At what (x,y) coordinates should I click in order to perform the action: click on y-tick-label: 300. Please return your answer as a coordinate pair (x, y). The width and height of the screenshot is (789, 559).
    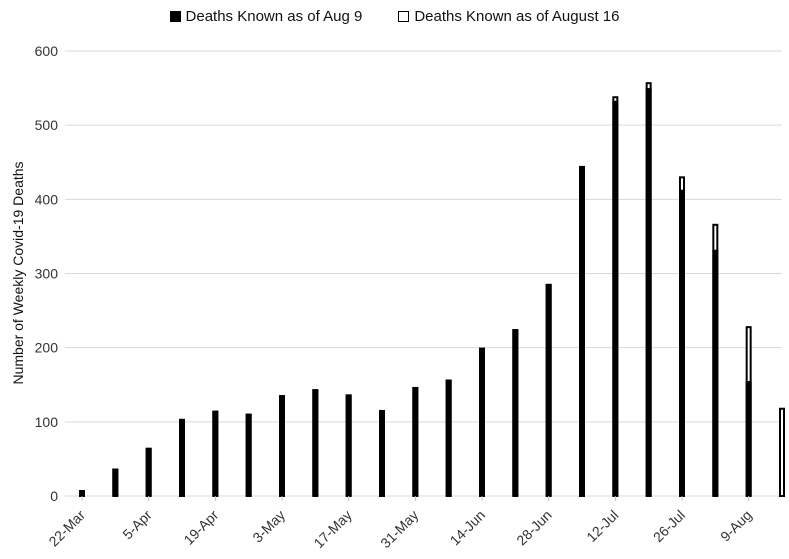
    Looking at the image, I should click on (47, 274).